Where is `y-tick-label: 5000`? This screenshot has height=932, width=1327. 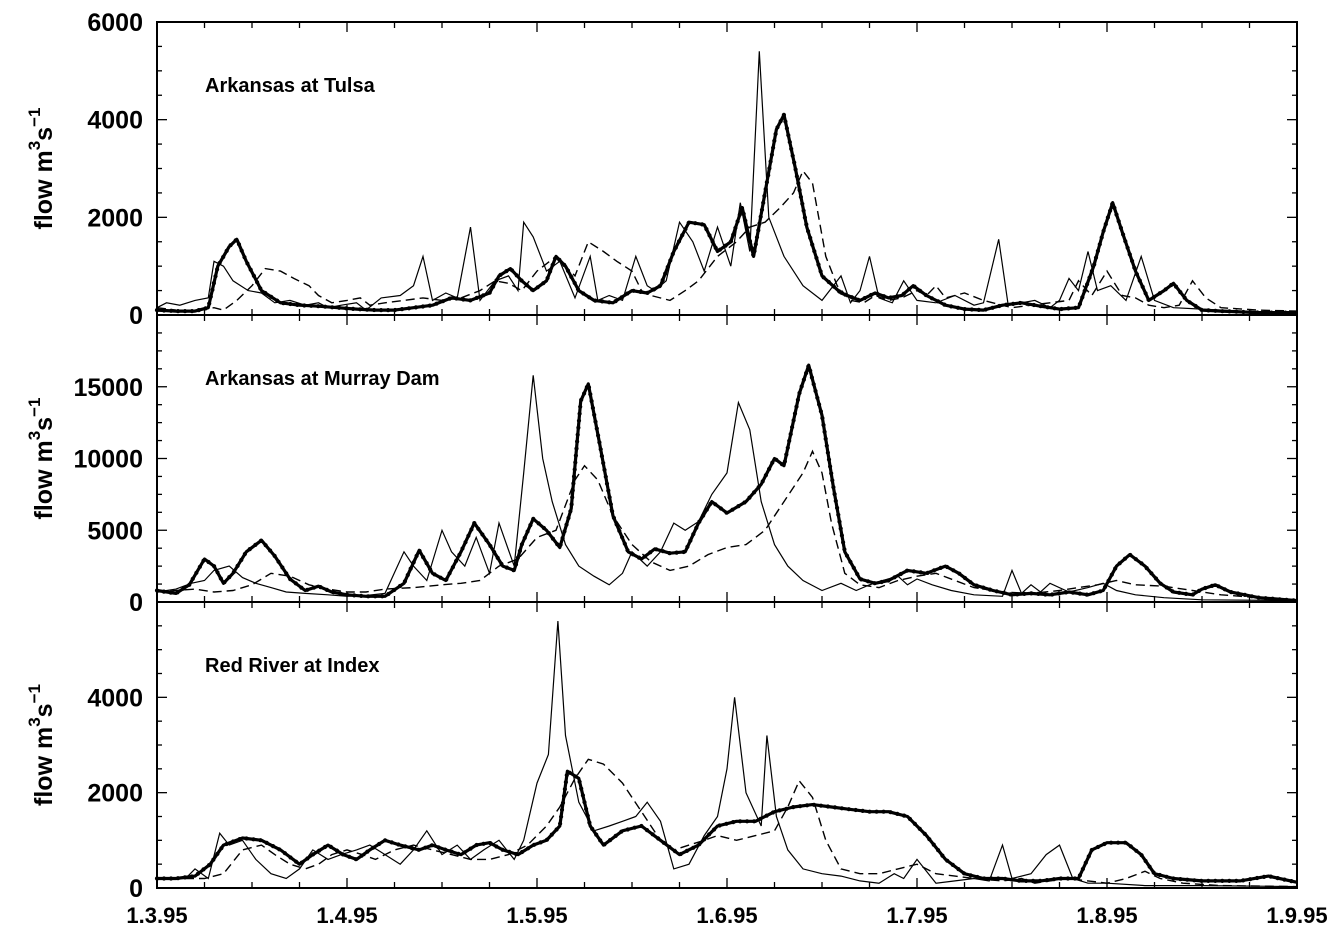 y-tick-label: 5000 is located at coordinates (115, 531).